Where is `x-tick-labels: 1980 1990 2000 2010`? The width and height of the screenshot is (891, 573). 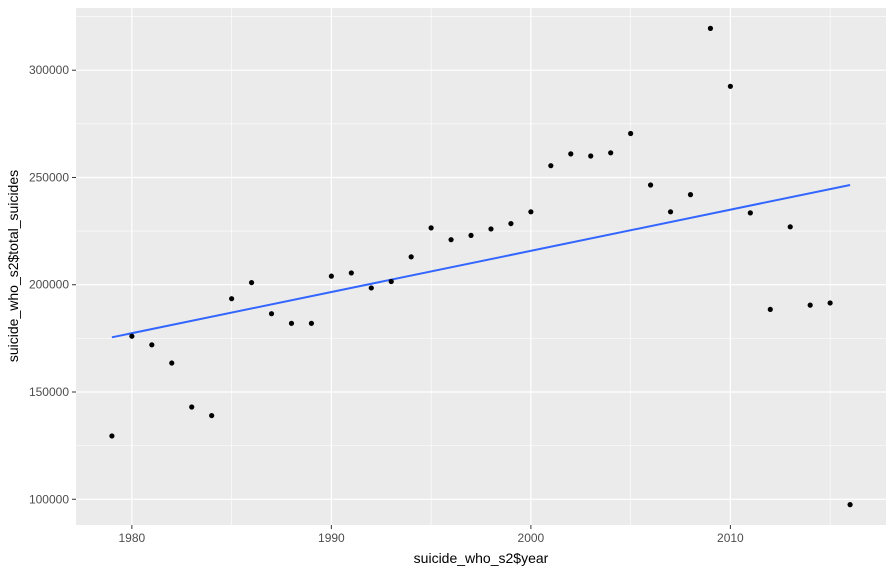 x-tick-labels: 1980 1990 2000 2010 is located at coordinates (432, 538).